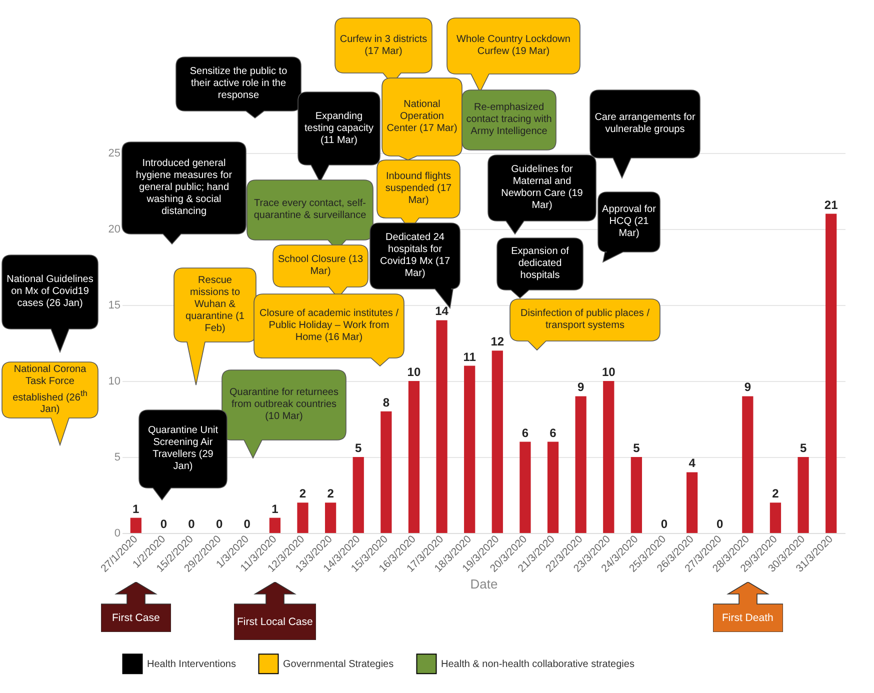  What do you see at coordinates (50, 292) in the screenshot?
I see `text: National Guidelines on Mx of Covid19 cases (26 Jan)` at bounding box center [50, 292].